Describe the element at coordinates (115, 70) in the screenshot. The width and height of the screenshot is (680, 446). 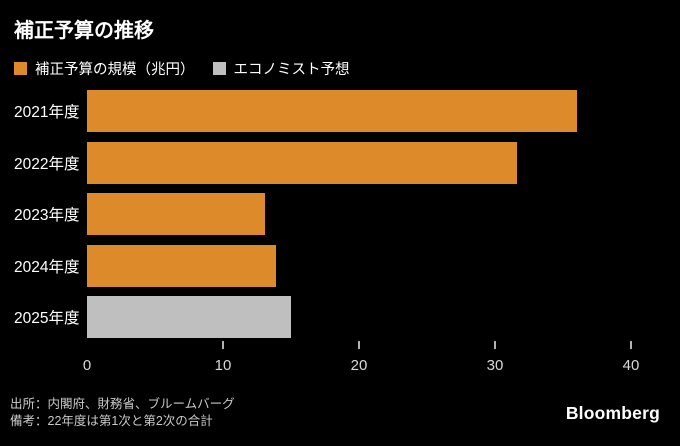
I see `legend-label: 補正予算の規模（兆円）` at that location.